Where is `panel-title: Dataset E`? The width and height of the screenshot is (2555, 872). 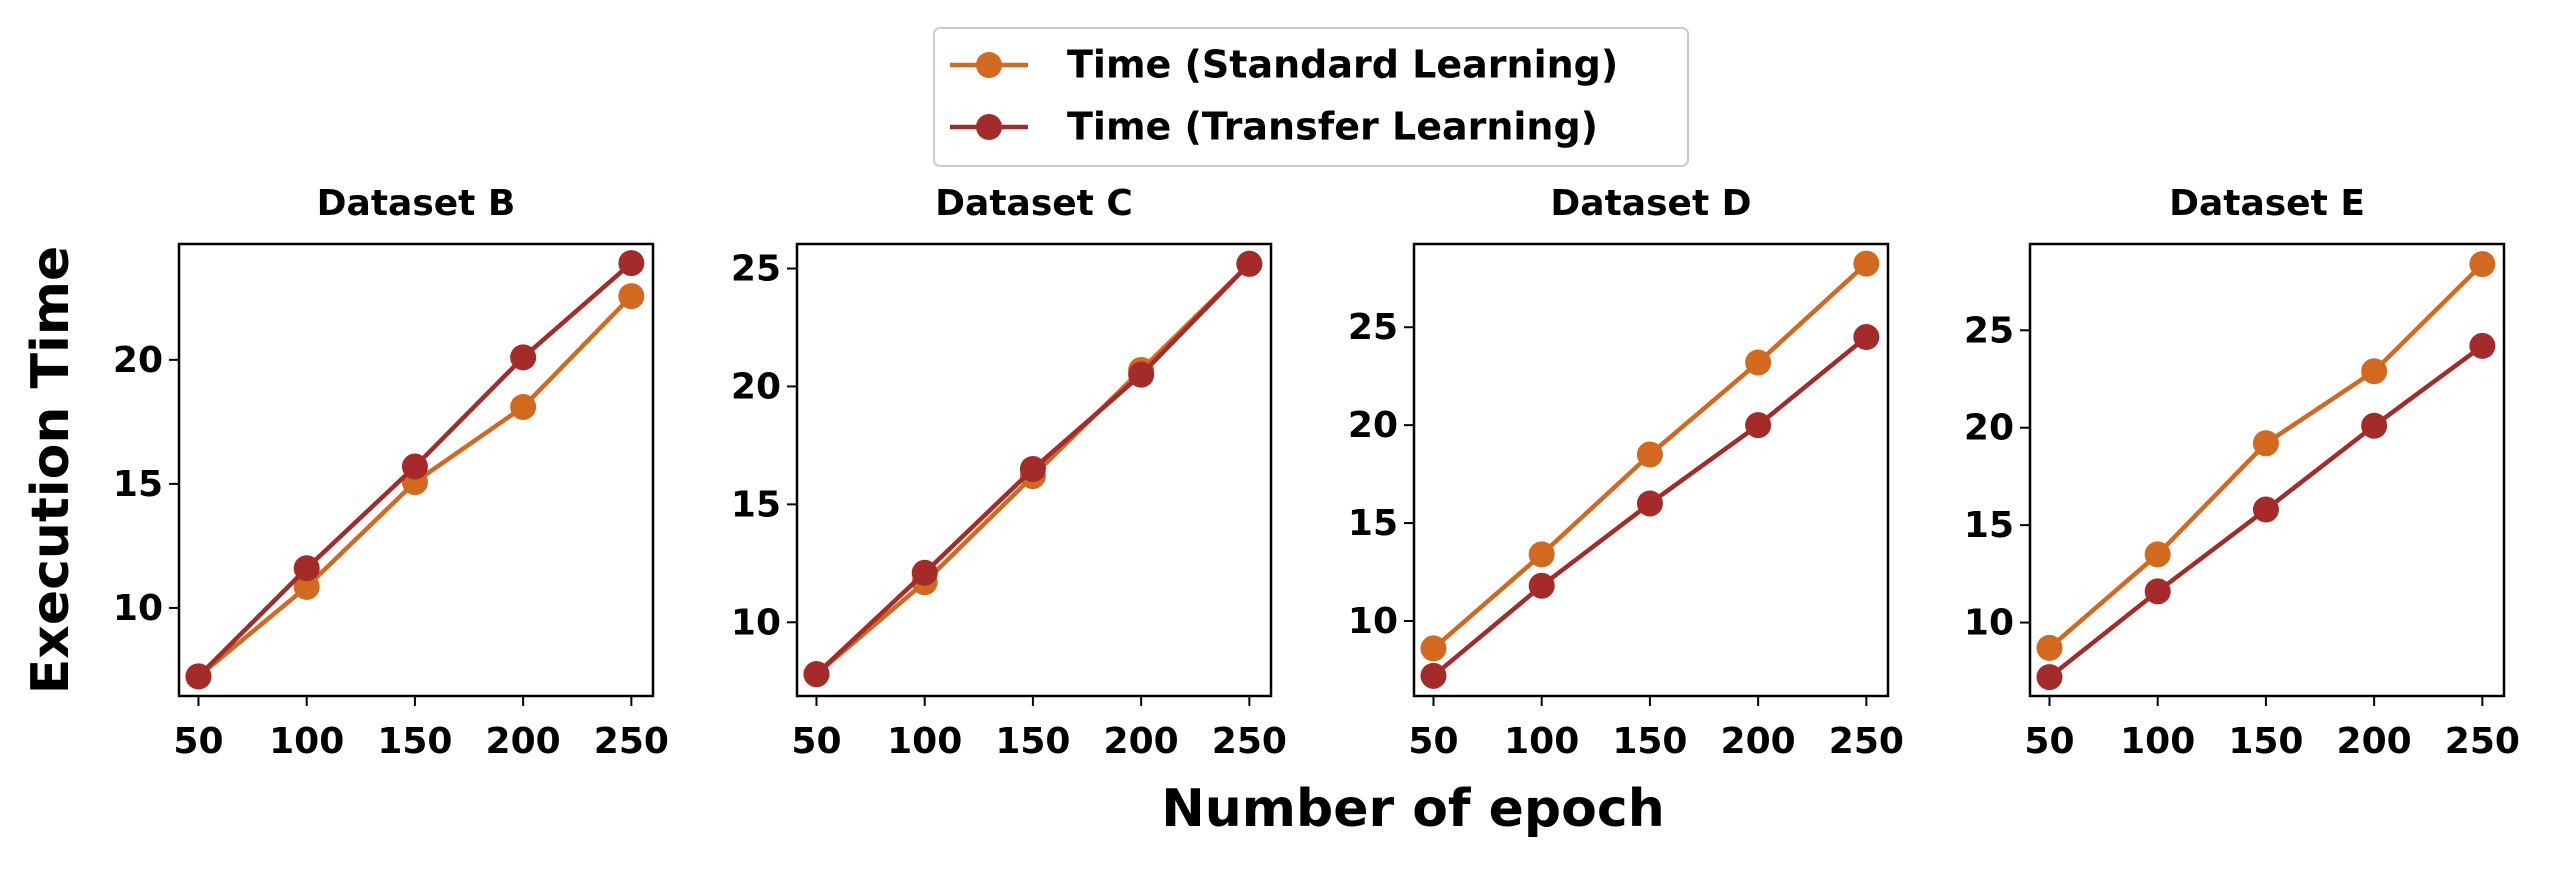 panel-title: Dataset E is located at coordinates (2267, 203).